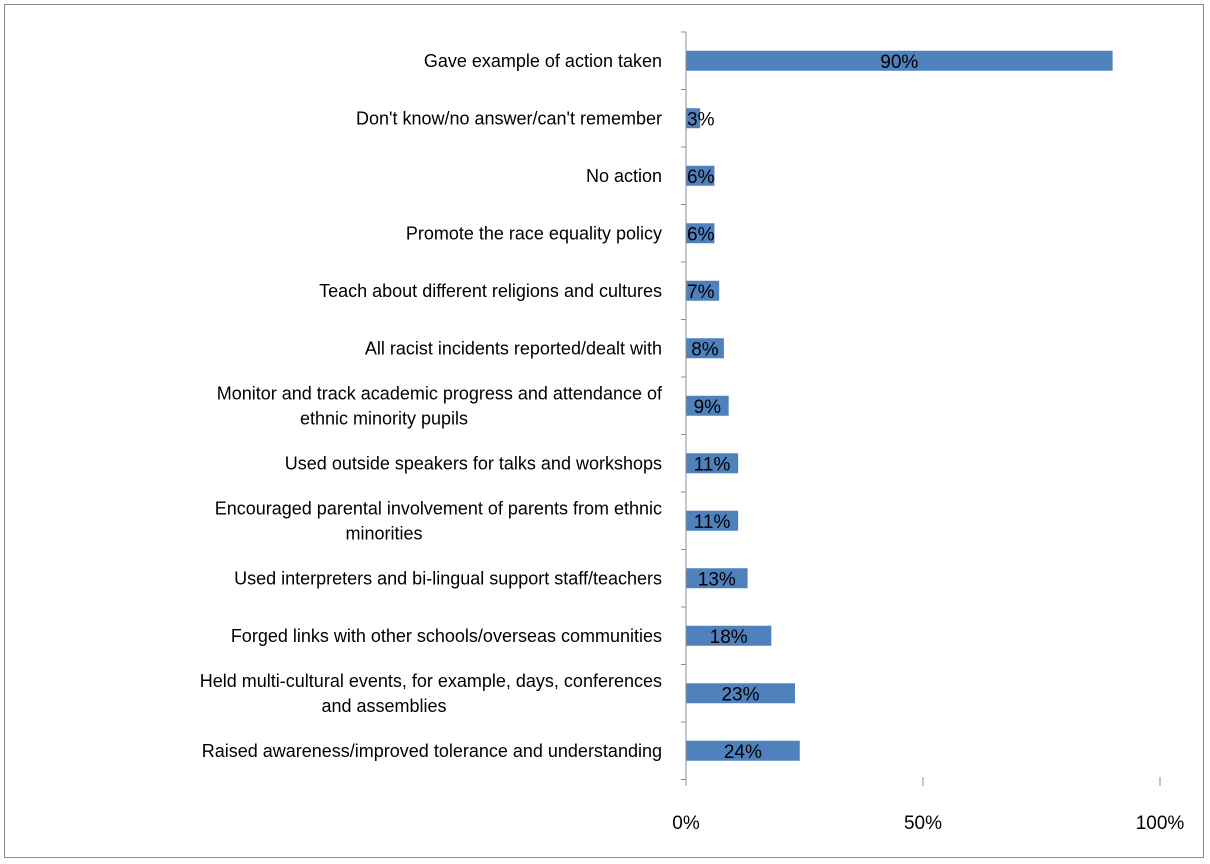 The width and height of the screenshot is (1210, 864). What do you see at coordinates (1160, 823) in the screenshot?
I see `x-tick-label: 100%` at bounding box center [1160, 823].